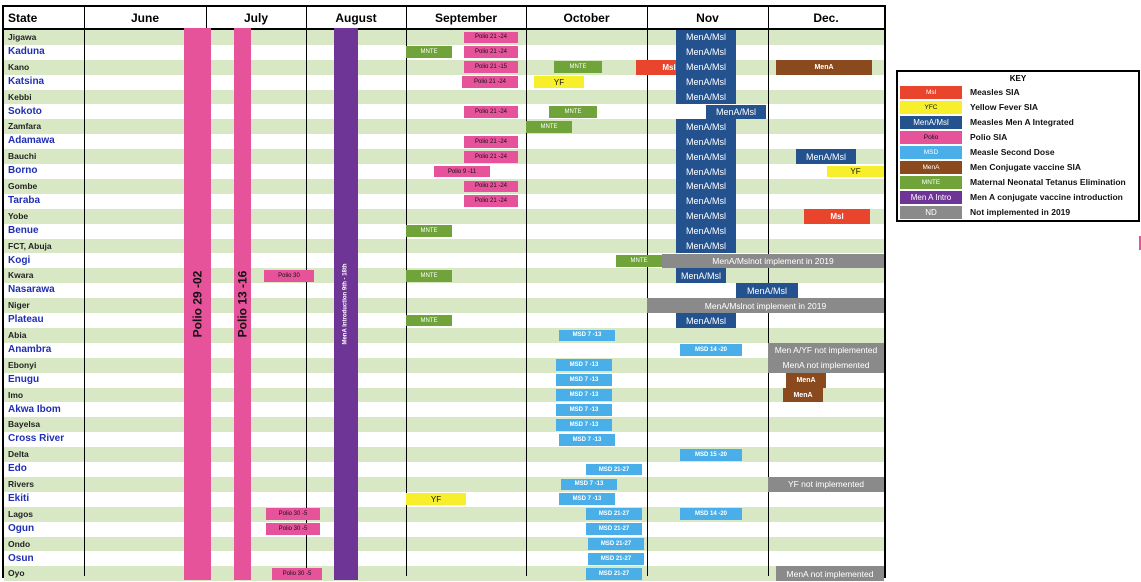  Describe the element at coordinates (444, 231) in the screenshot. I see `table-row: Benue` at that location.